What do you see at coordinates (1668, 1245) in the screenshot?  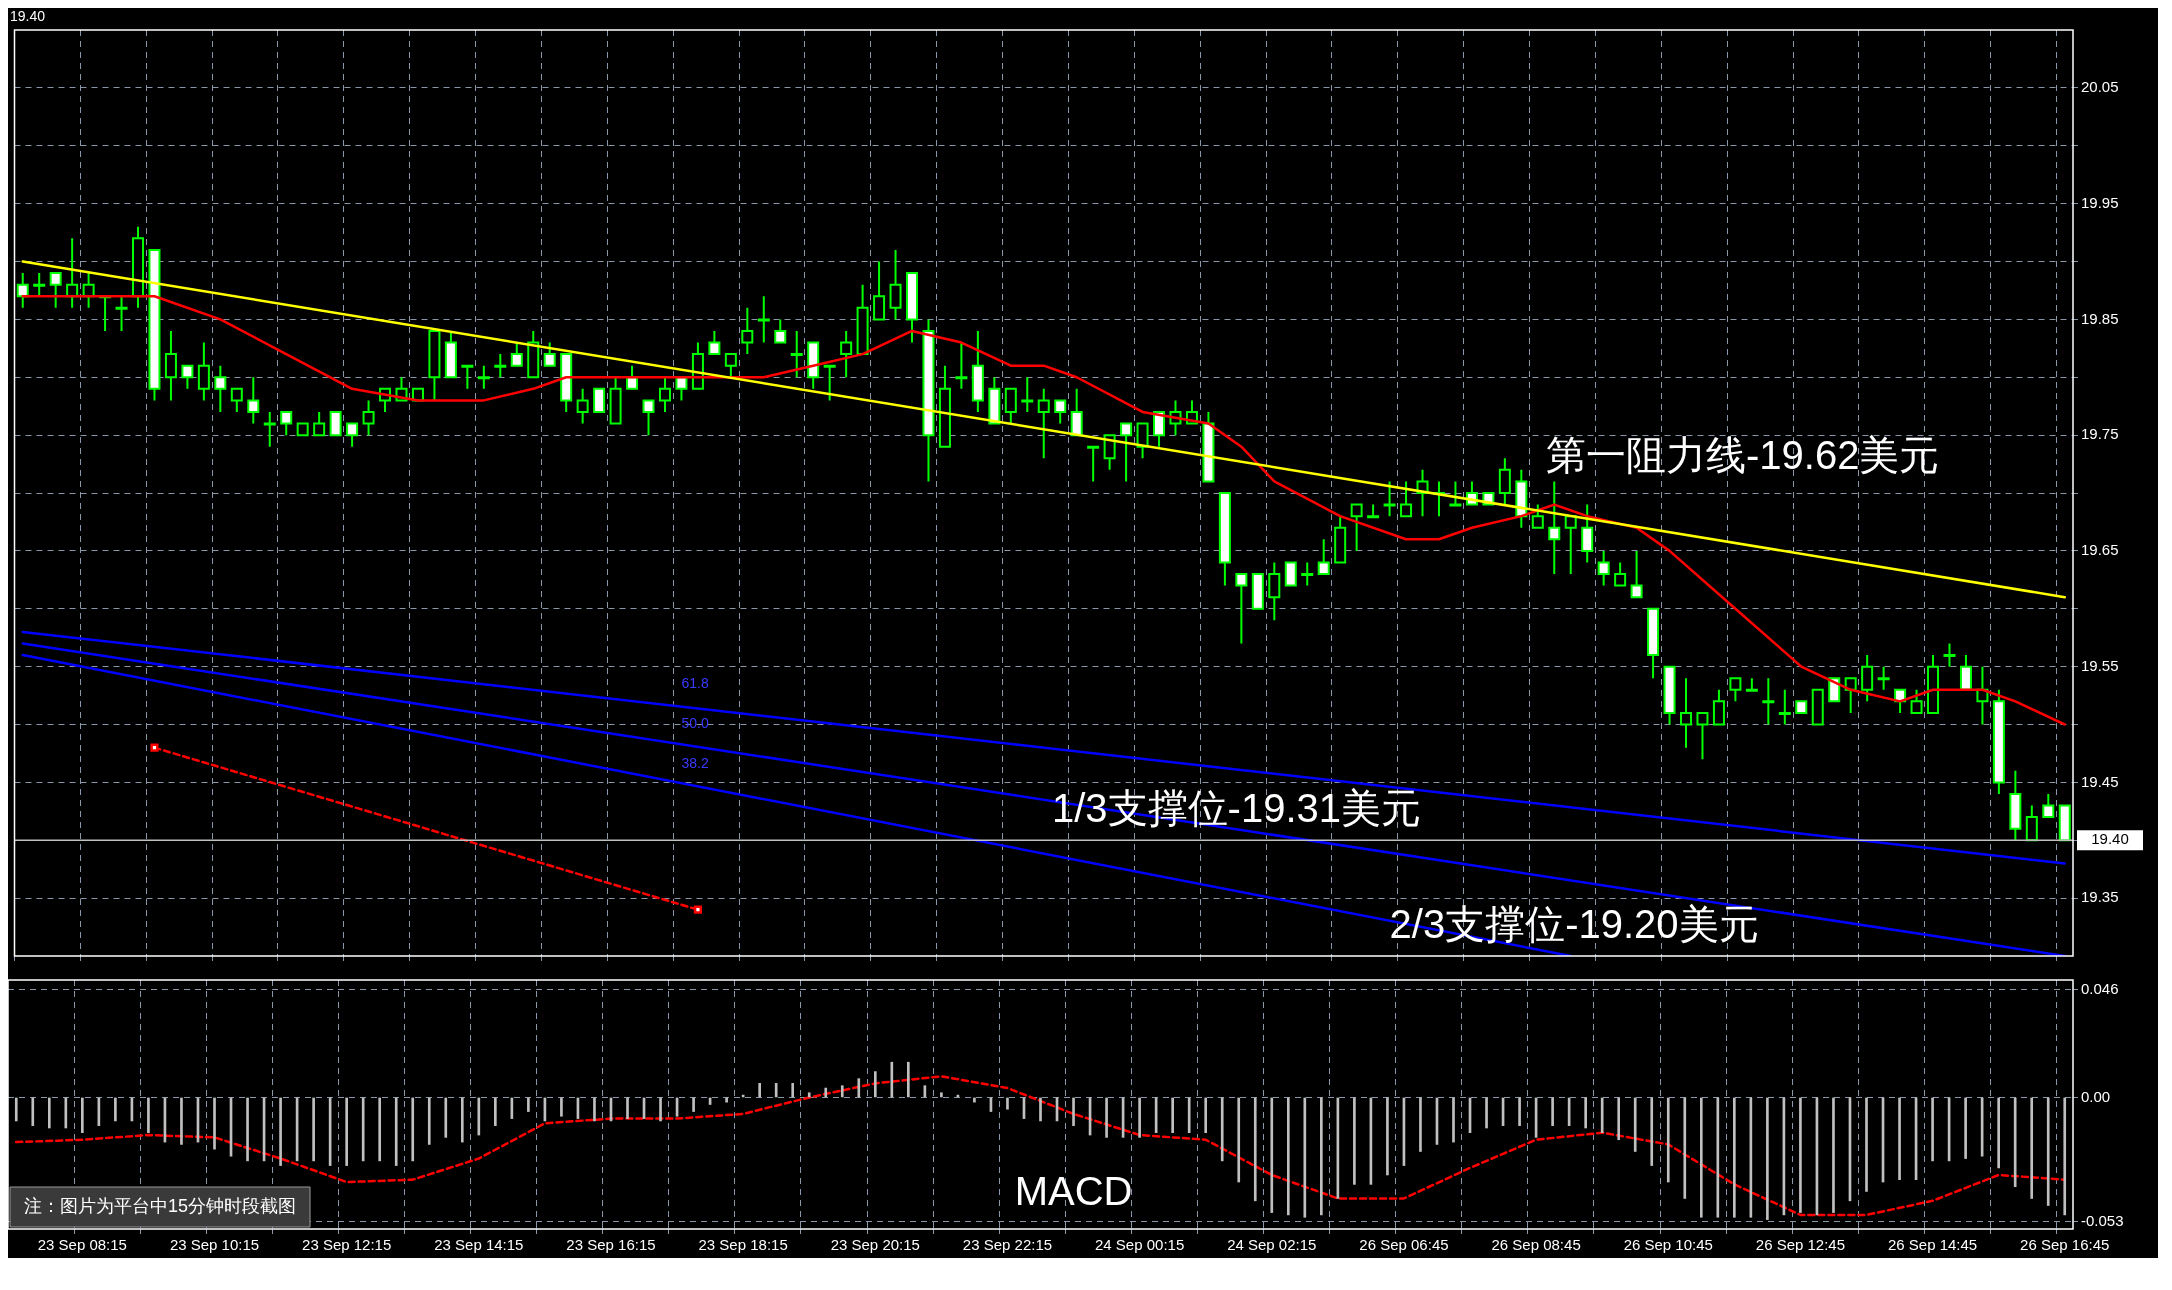 I see `x-tick-label: 26 Sep 10:45` at bounding box center [1668, 1245].